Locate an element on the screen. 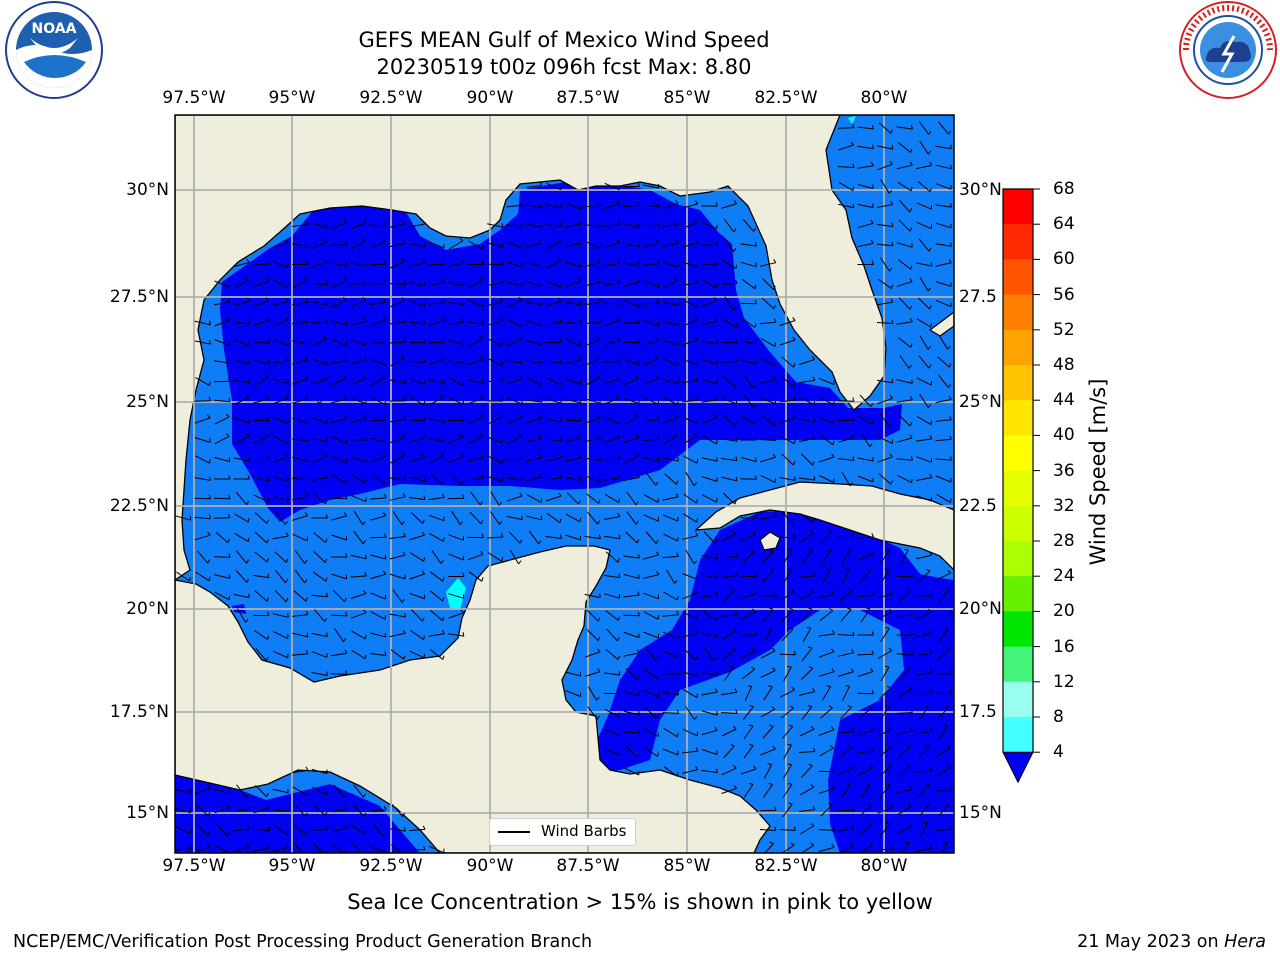  lon-tick-bottom: 80°W is located at coordinates (884, 866).